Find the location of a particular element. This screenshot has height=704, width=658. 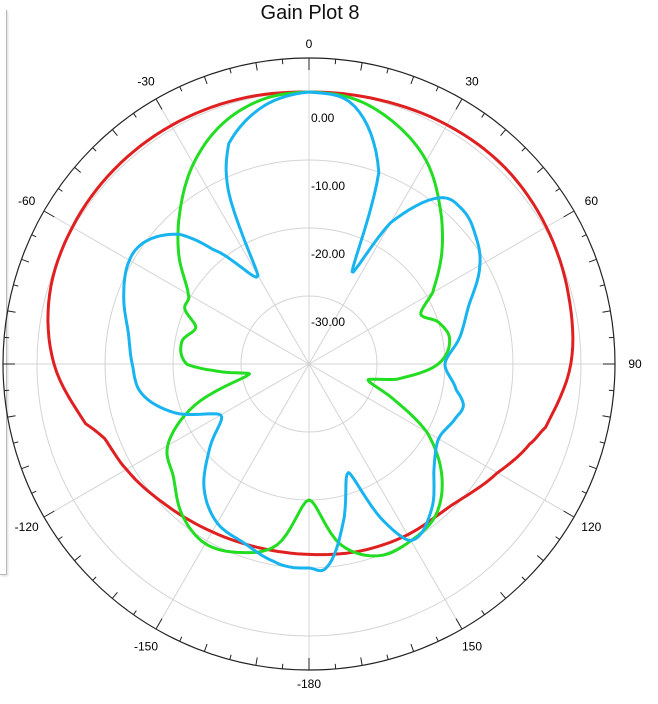

angle-label: 30 is located at coordinates (472, 82).